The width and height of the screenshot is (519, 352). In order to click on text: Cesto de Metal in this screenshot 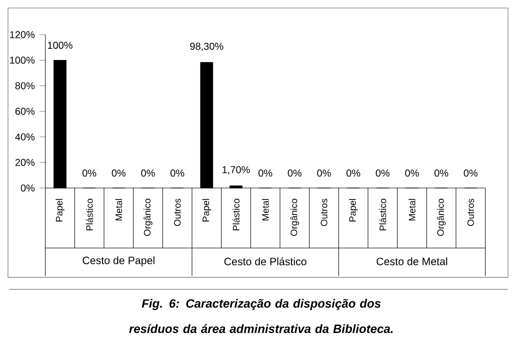, I will do `click(412, 261)`.